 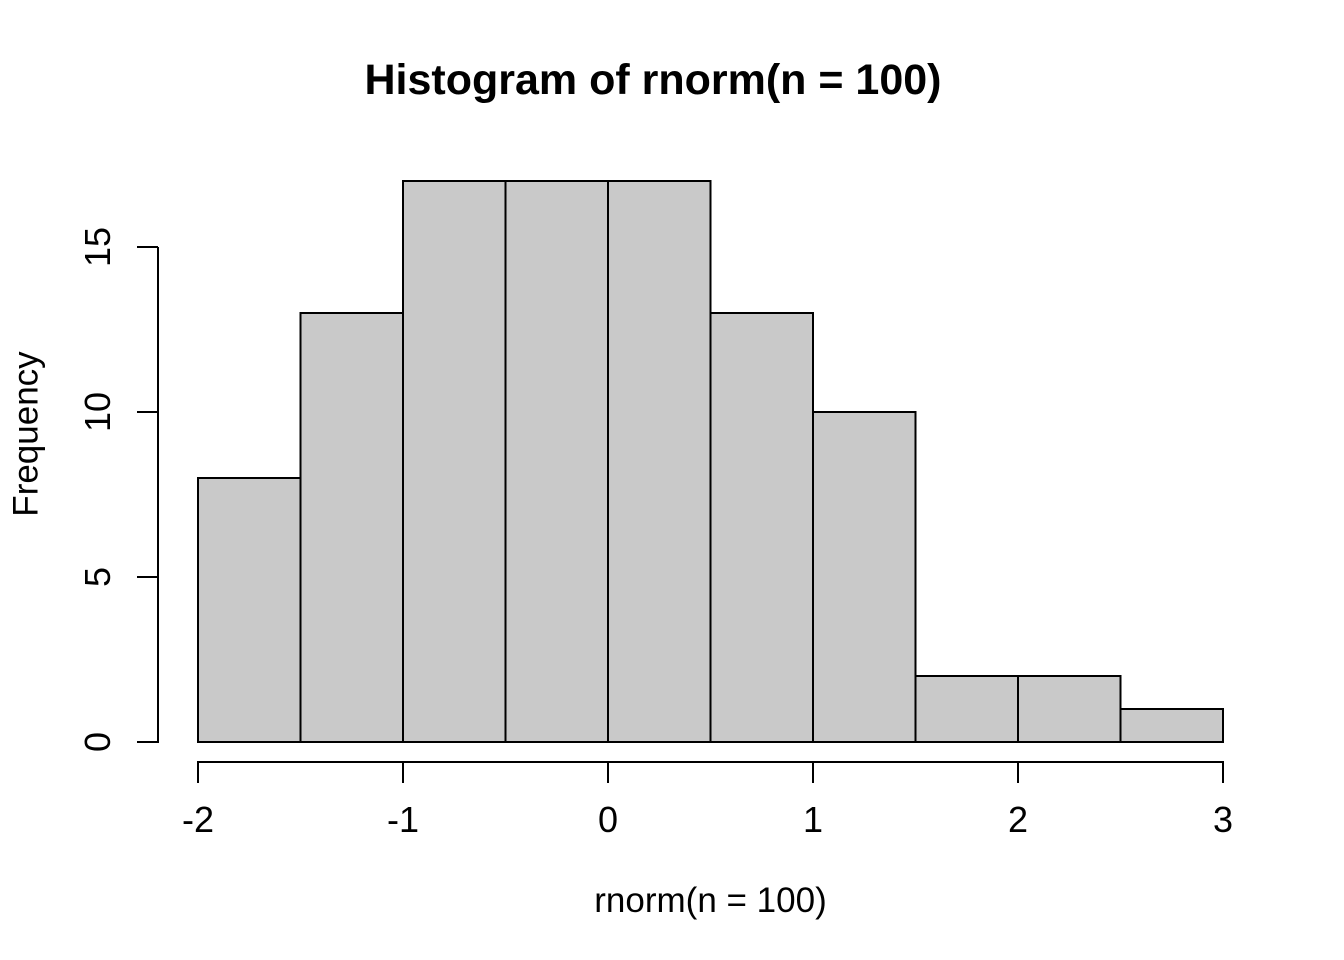 What do you see at coordinates (653, 80) in the screenshot?
I see `chart-title: Histogram of rnorm(n = 100)` at bounding box center [653, 80].